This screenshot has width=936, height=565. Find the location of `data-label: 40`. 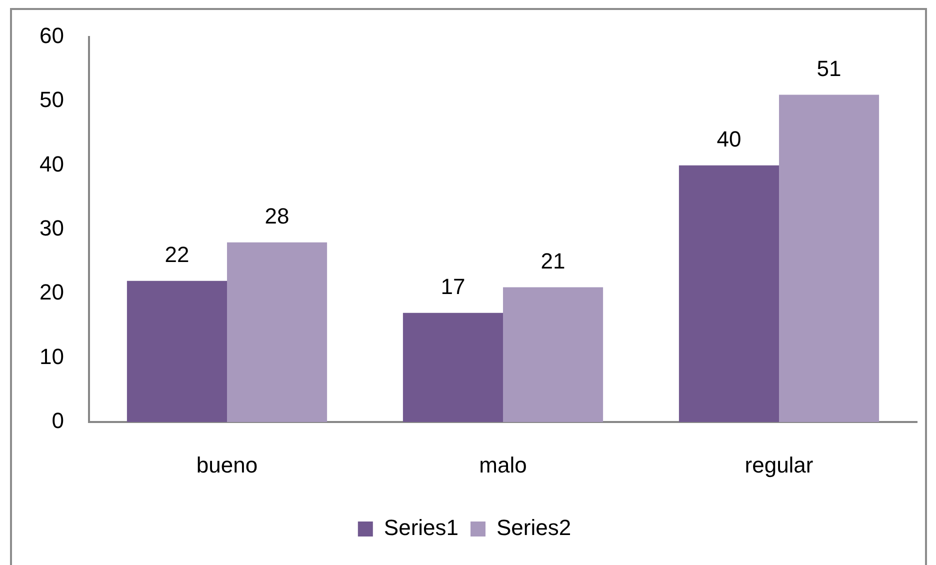

data-label: 40 is located at coordinates (729, 139).